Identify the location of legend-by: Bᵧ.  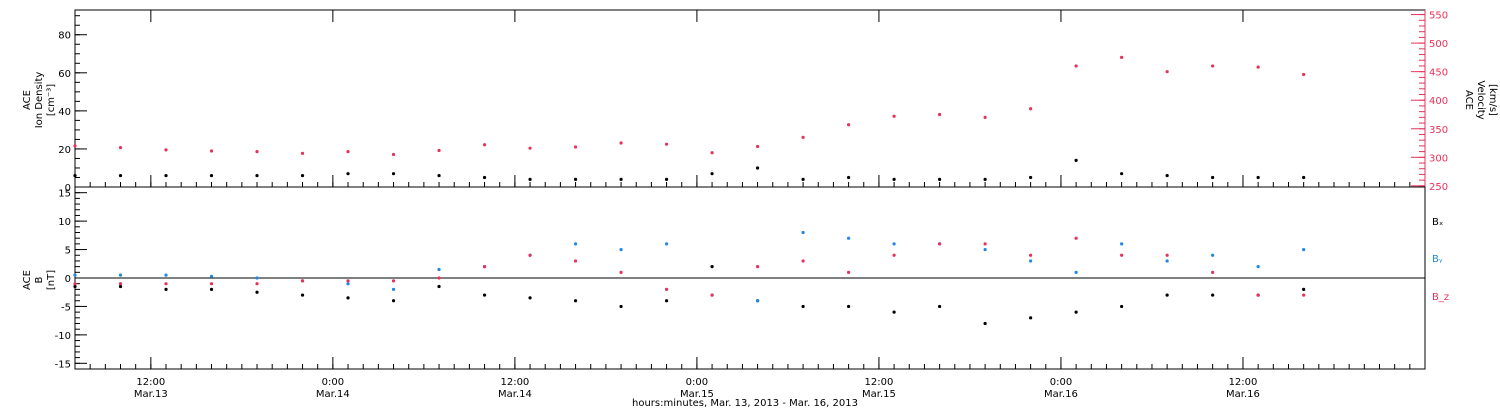
(1437, 259).